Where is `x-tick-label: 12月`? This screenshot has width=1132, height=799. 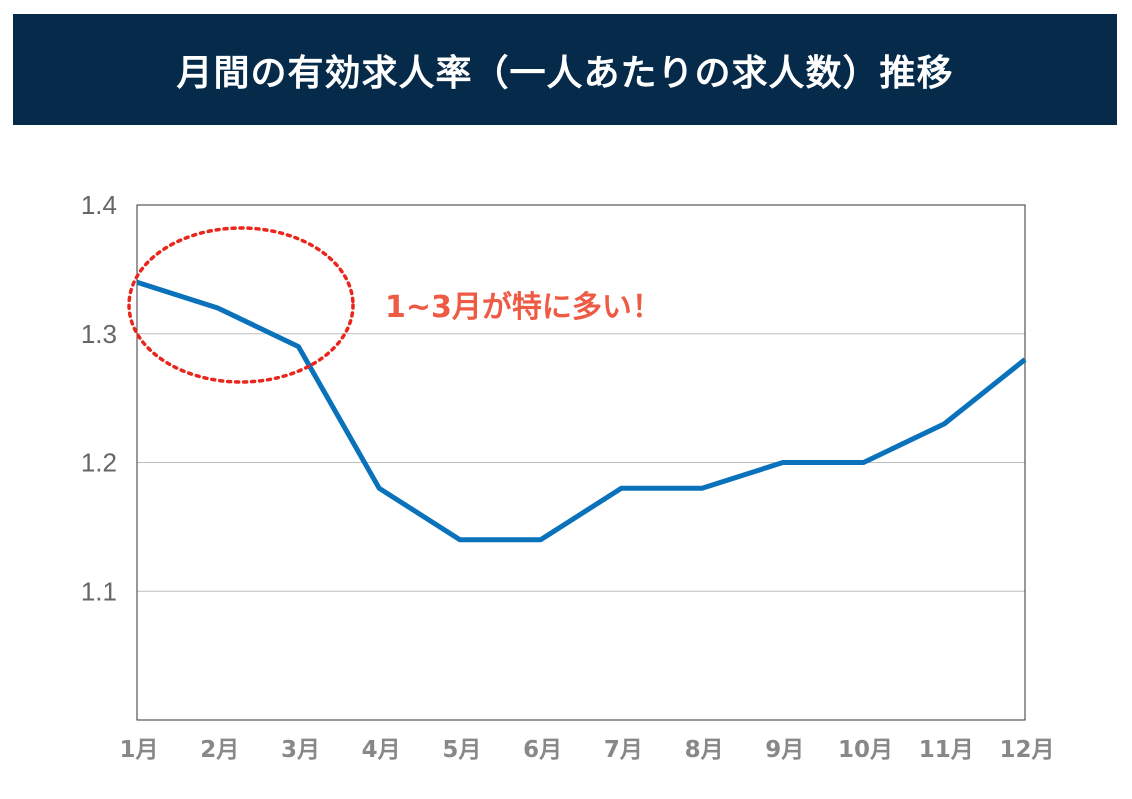 x-tick-label: 12月 is located at coordinates (1026, 750).